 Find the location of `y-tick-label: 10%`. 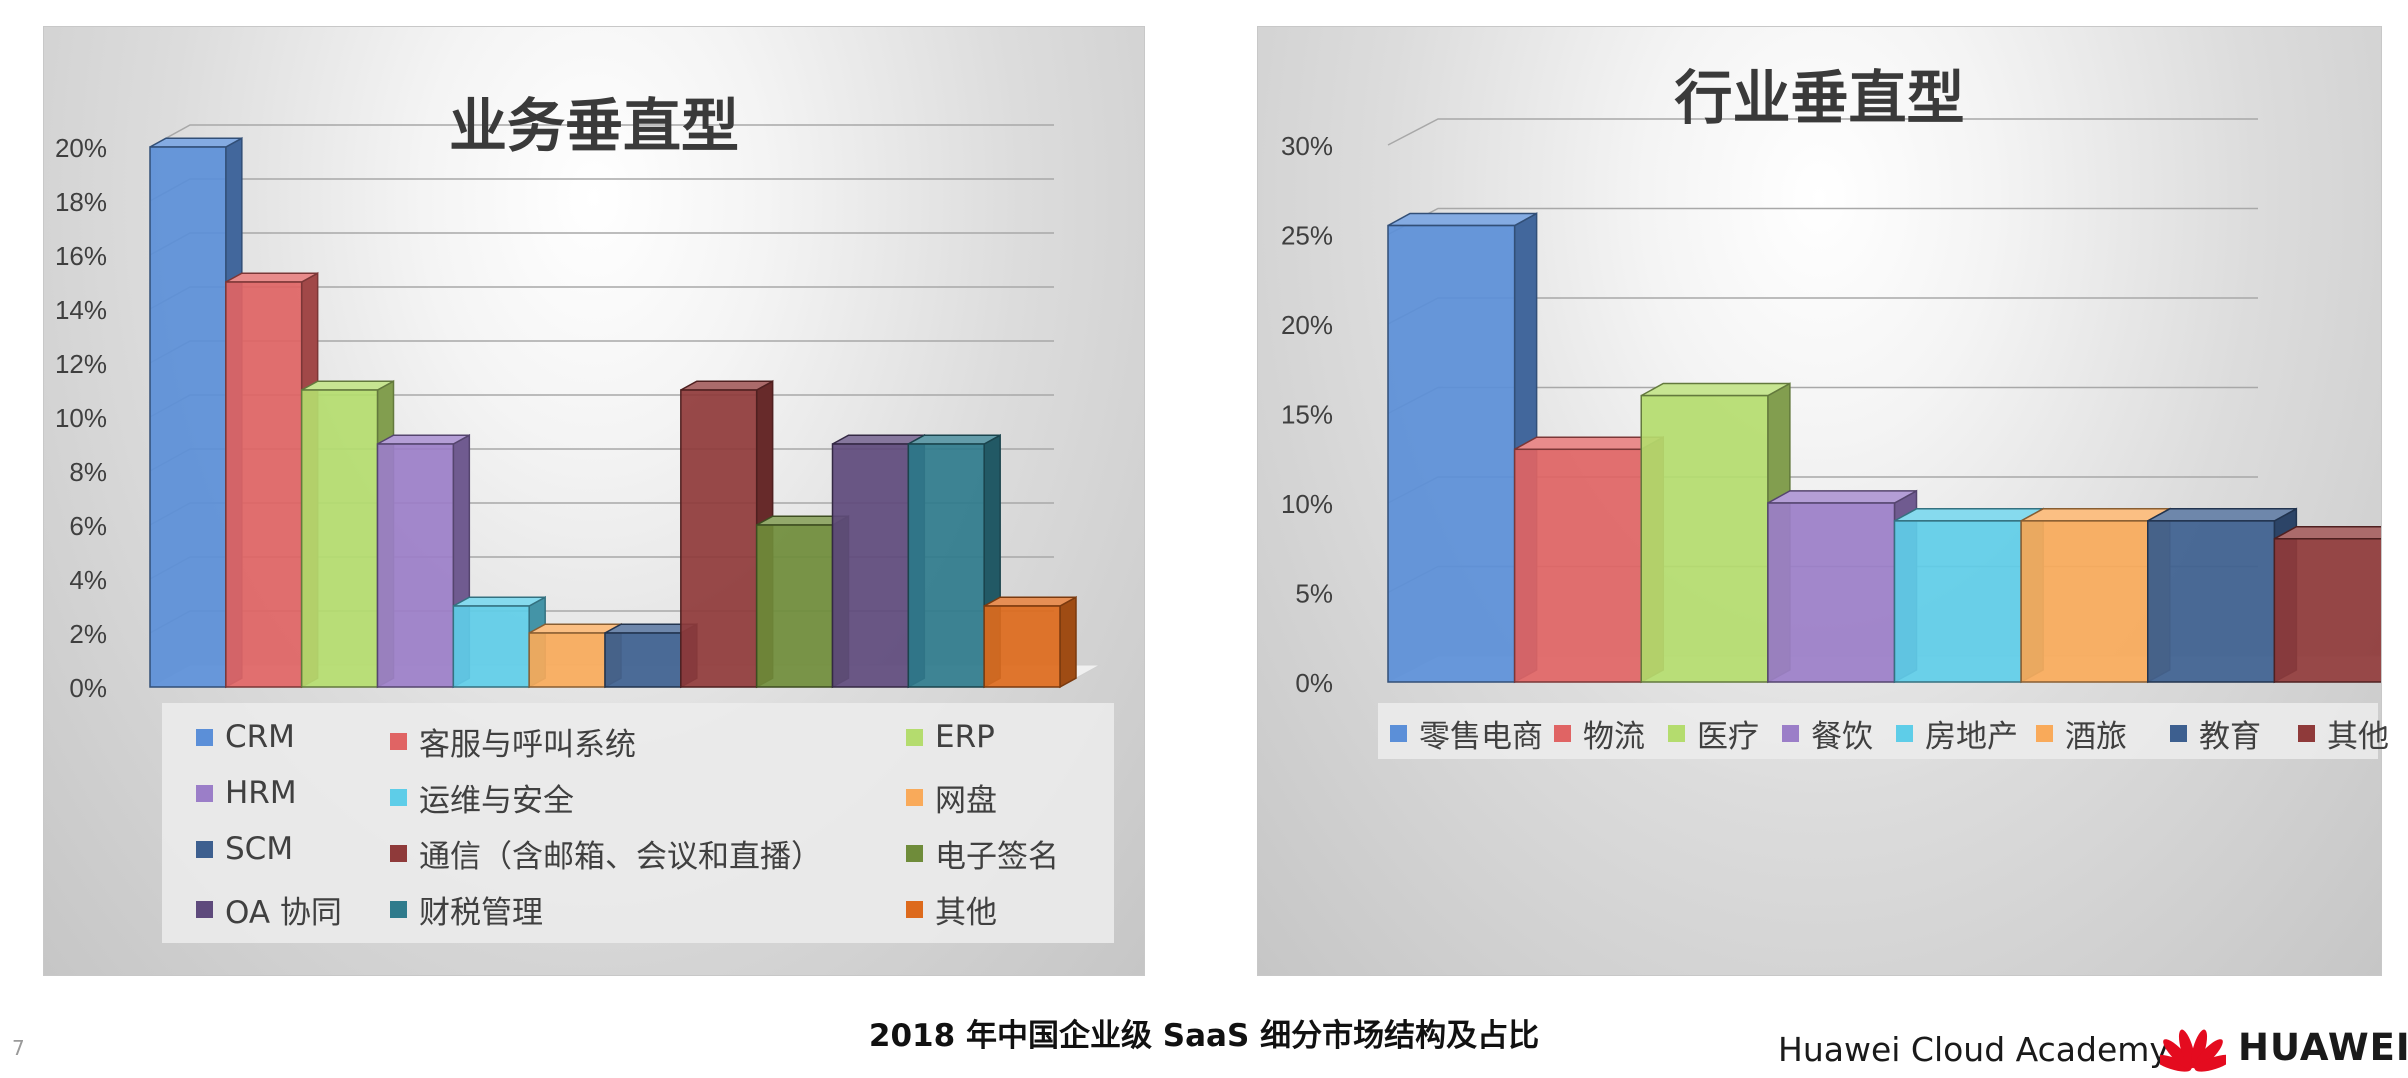

y-tick-label: 10% is located at coordinates (1307, 504).